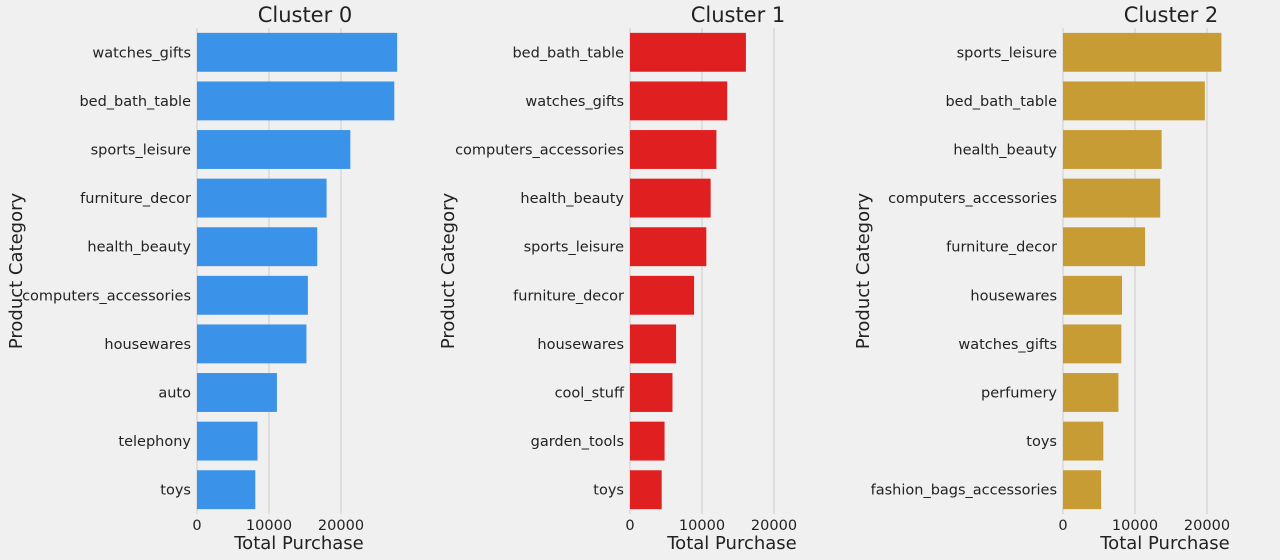 The width and height of the screenshot is (1280, 560). I want to click on y-tick-label: fashion_bags_accessories, so click(964, 491).